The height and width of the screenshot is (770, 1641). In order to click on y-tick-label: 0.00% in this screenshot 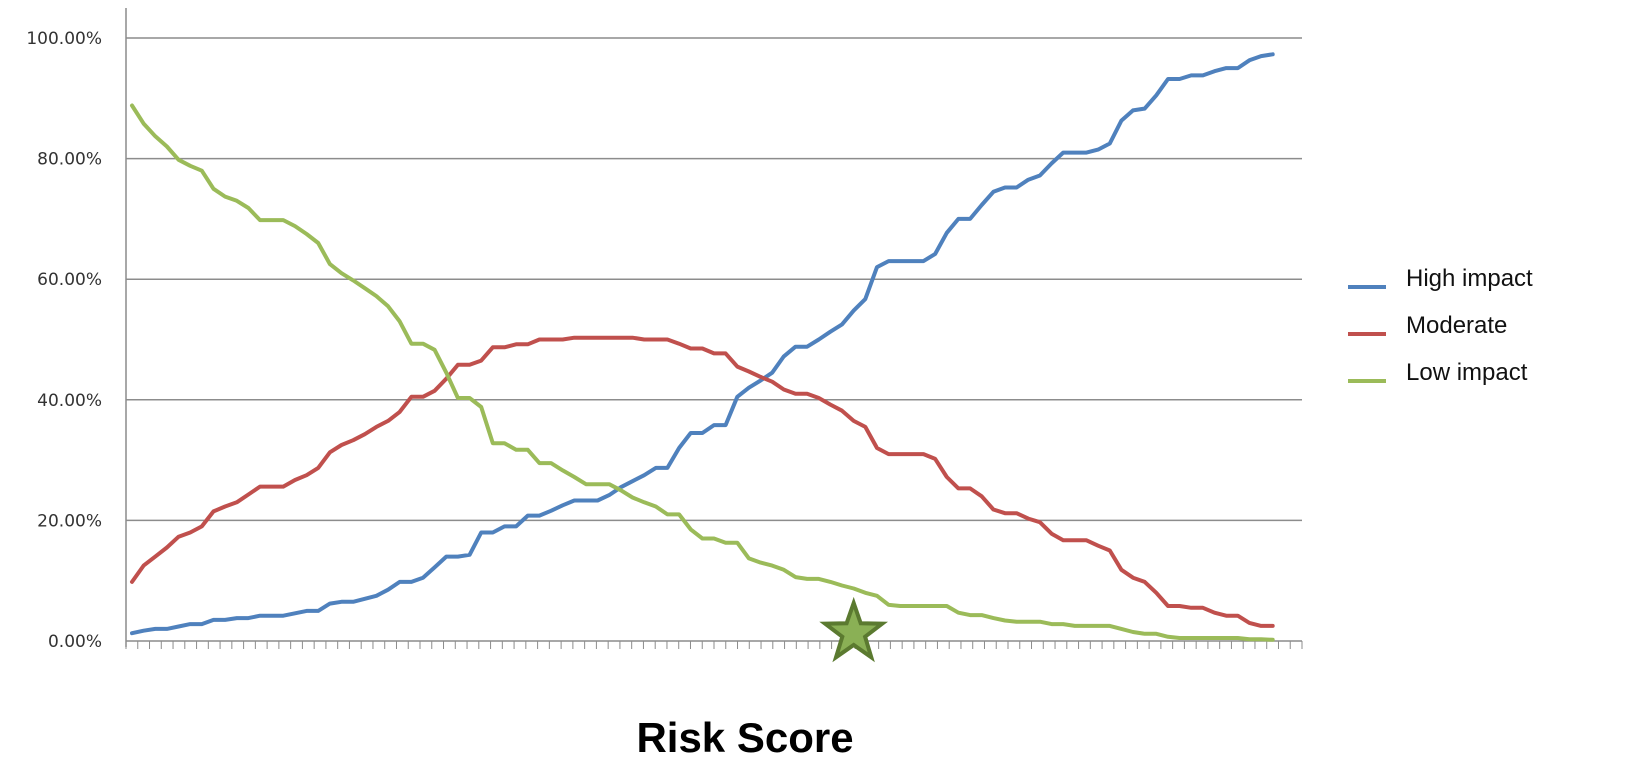, I will do `click(75, 642)`.